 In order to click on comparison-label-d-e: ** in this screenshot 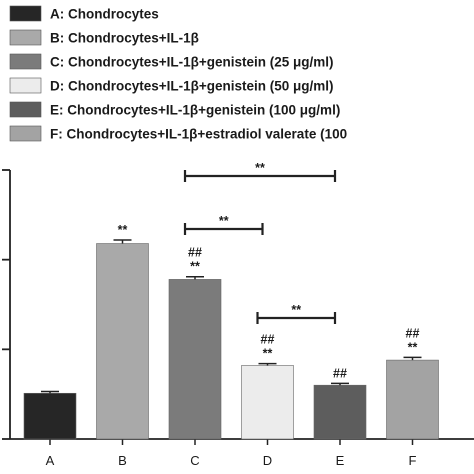, I will do `click(296, 310)`.